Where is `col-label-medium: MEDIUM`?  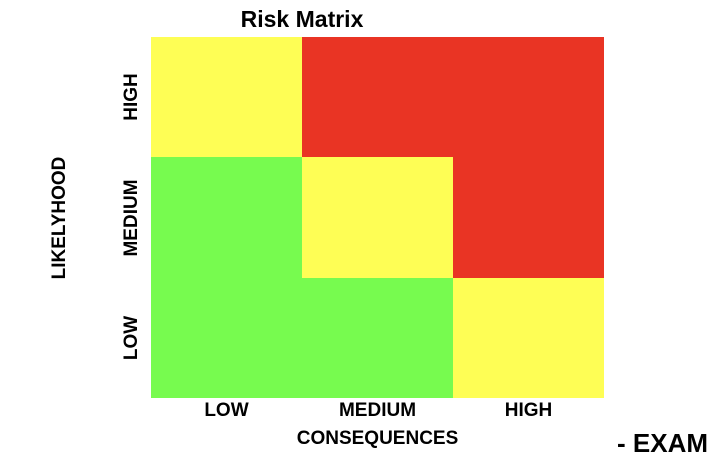
col-label-medium: MEDIUM is located at coordinates (377, 410).